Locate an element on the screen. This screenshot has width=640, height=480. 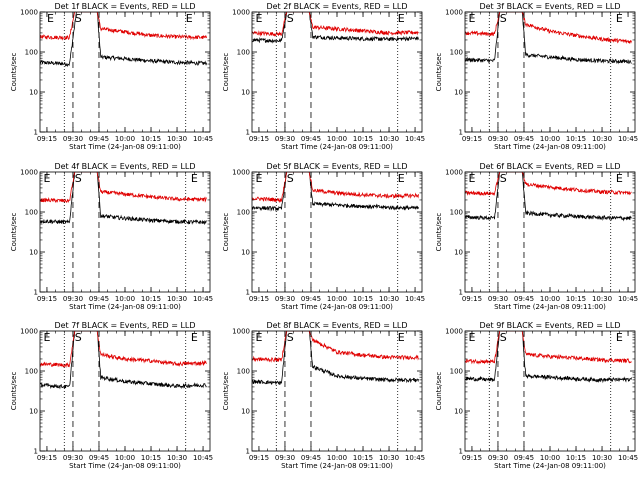
panel-title: Det 7f BLACK = Events, RED = LLD is located at coordinates (124, 325).